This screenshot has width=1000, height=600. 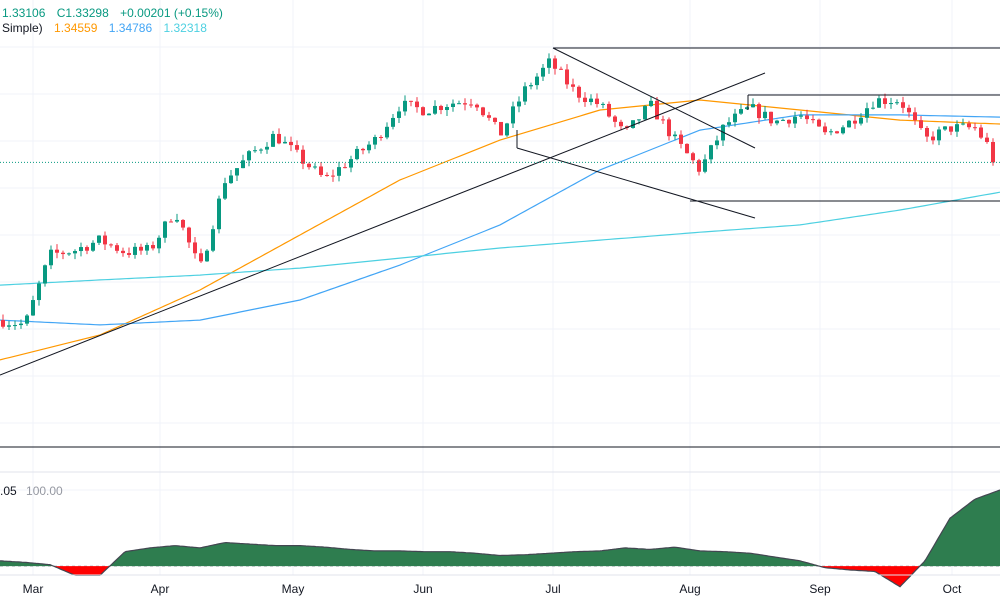 What do you see at coordinates (293, 589) in the screenshot?
I see `x-tick-label: May` at bounding box center [293, 589].